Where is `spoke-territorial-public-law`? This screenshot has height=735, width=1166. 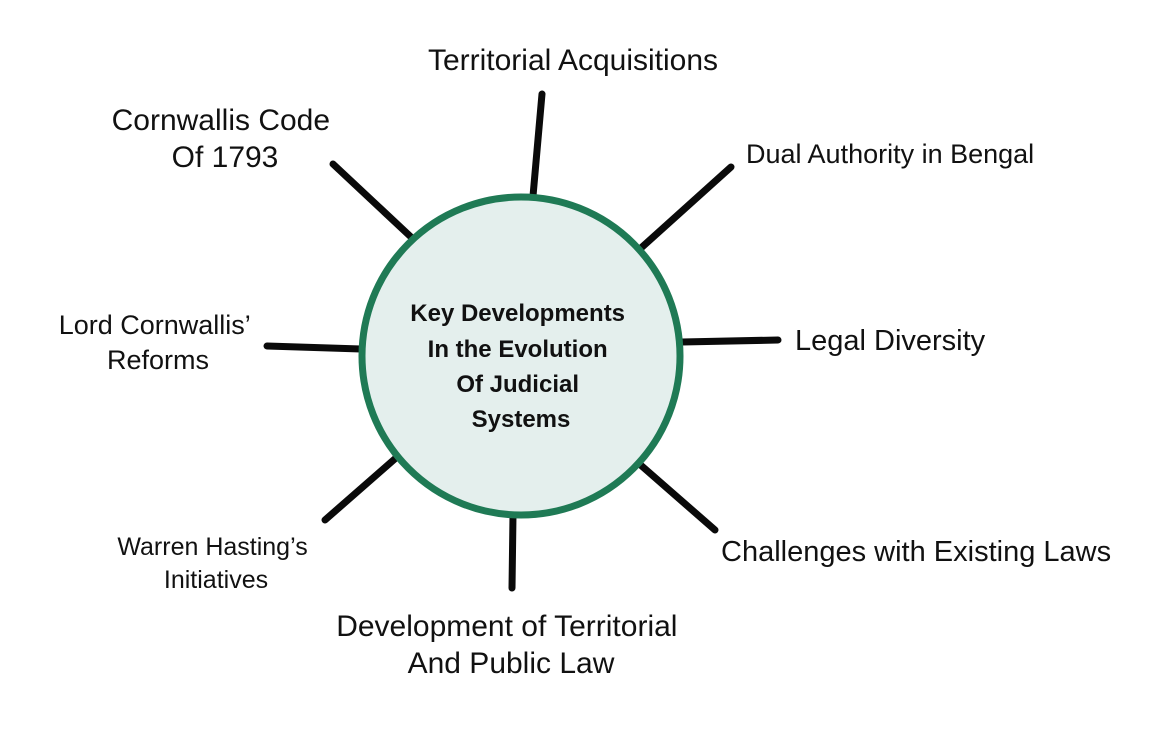 spoke-territorial-public-law is located at coordinates (512, 551).